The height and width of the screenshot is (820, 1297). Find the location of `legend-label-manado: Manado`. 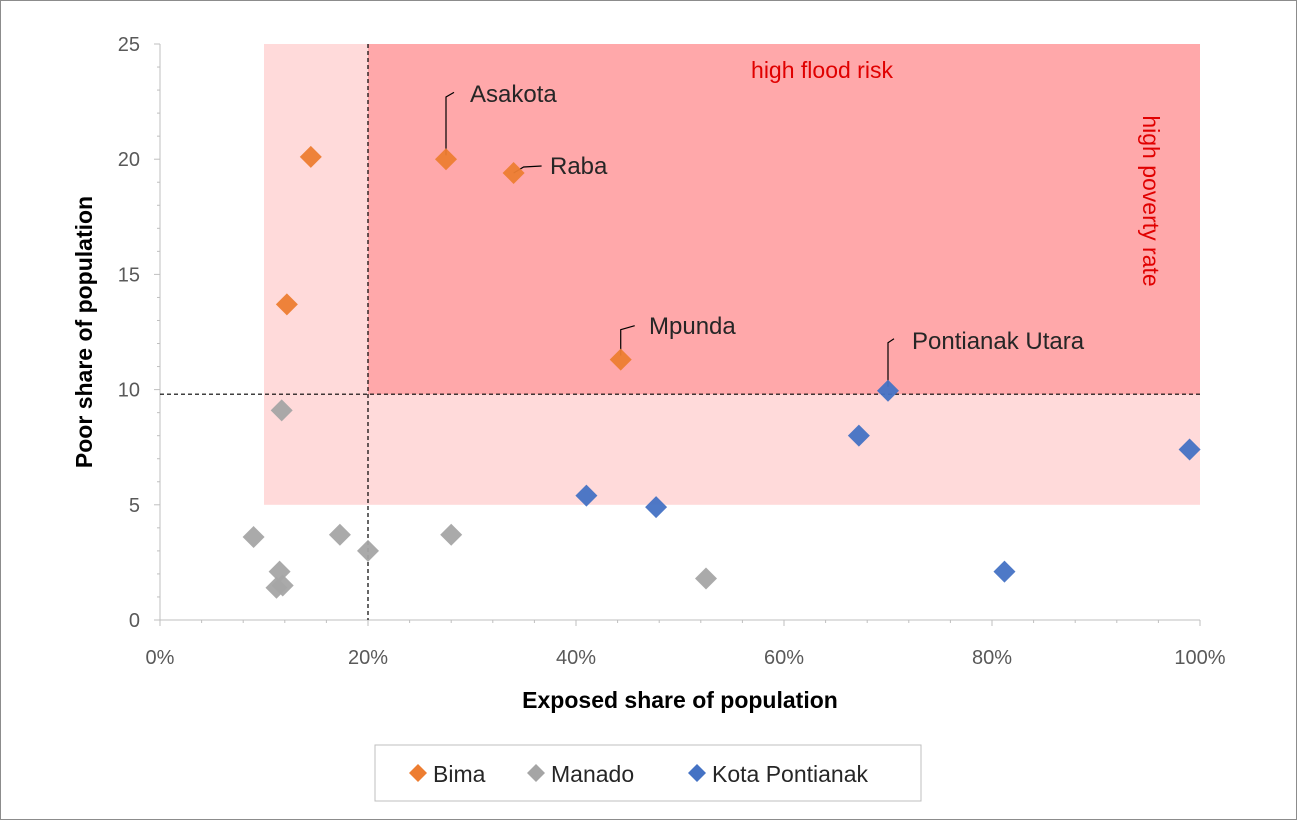

legend-label-manado: Manado is located at coordinates (592, 774).